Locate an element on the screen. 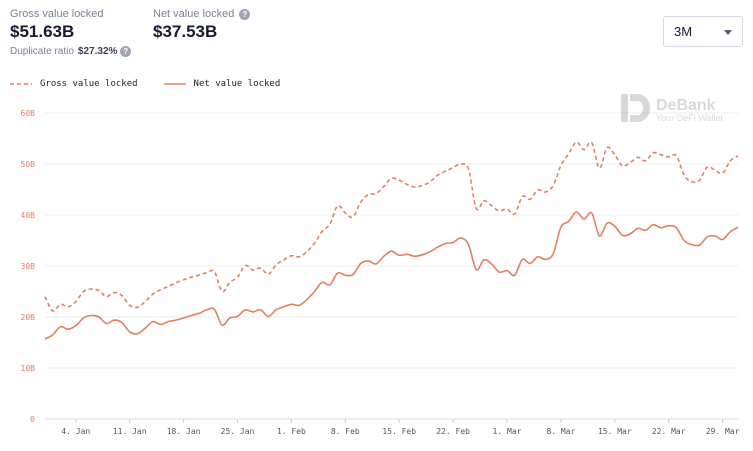 This screenshot has height=451, width=753. x-tick-label: 22. Feb is located at coordinates (453, 431).